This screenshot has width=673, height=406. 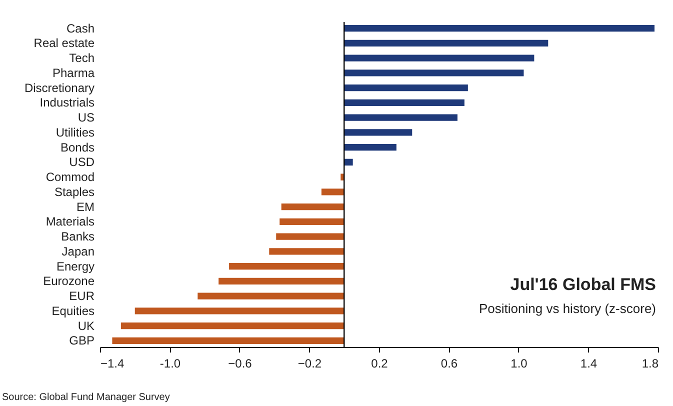 What do you see at coordinates (567, 308) in the screenshot?
I see `text: Positioning vs history (z-score)` at bounding box center [567, 308].